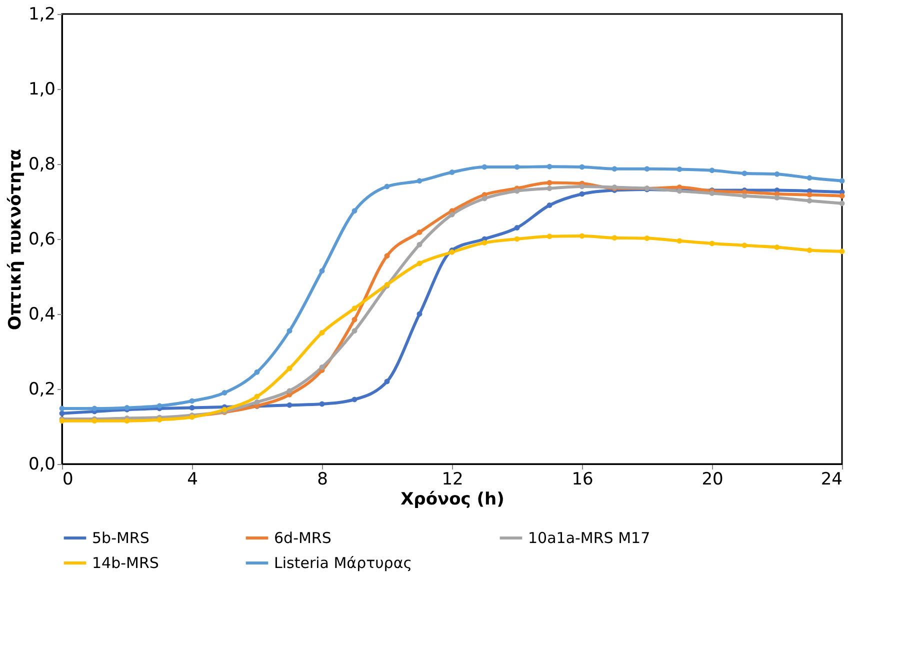  What do you see at coordinates (42, 164) in the screenshot?
I see `y-tick-label: 0,8` at bounding box center [42, 164].